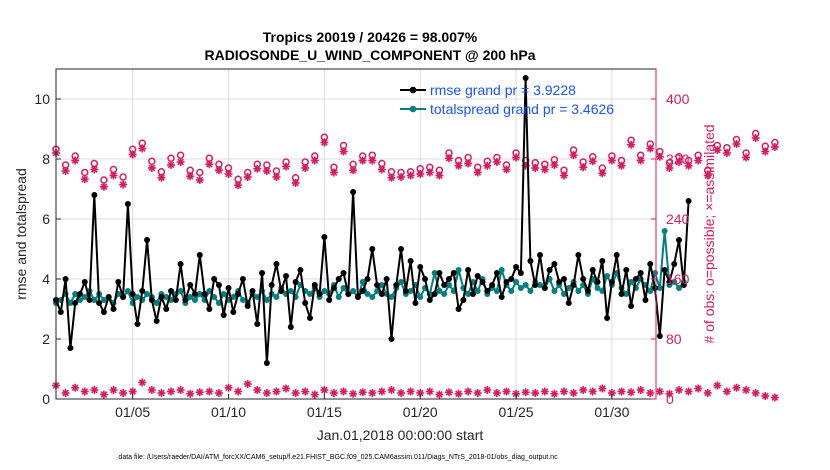 This screenshot has height=470, width=830. What do you see at coordinates (503, 90) in the screenshot?
I see `legend-rmse-label: rmse grand pr = 3.9228` at bounding box center [503, 90].